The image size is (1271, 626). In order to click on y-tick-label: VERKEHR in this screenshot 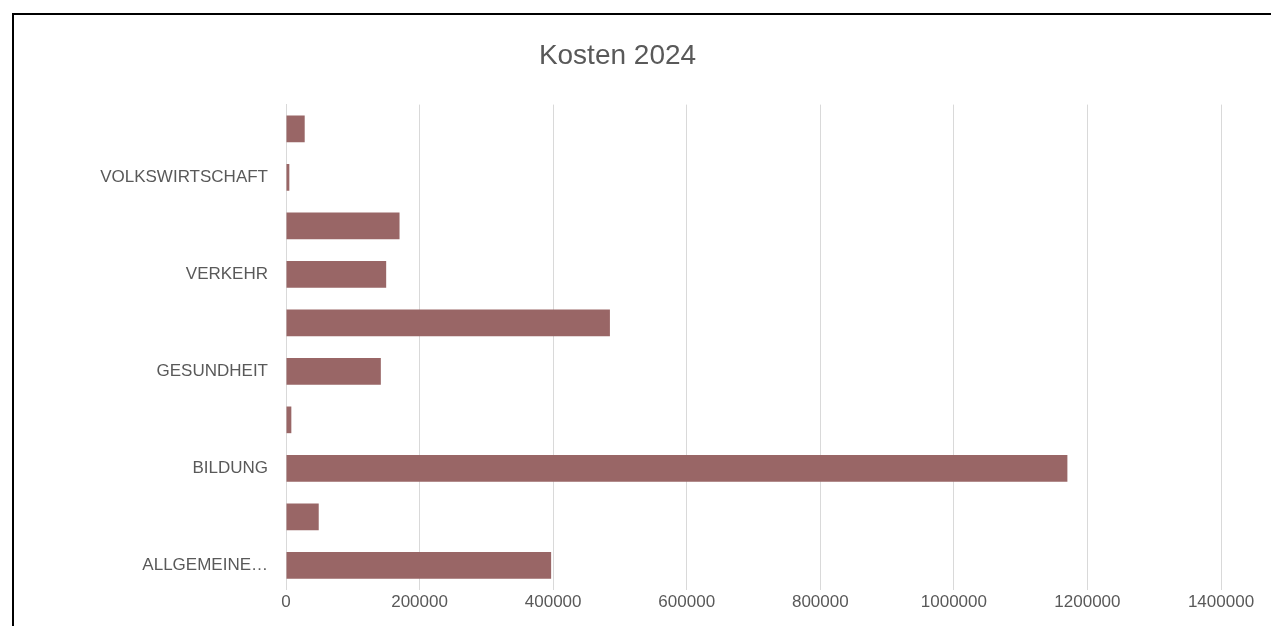, I will do `click(226, 274)`.